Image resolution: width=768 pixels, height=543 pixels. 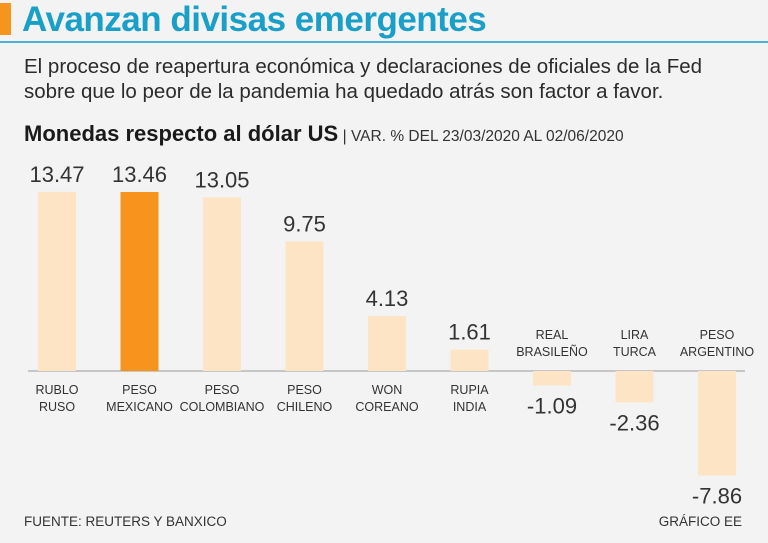 I want to click on category-label: RUBLO, so click(x=56, y=390).